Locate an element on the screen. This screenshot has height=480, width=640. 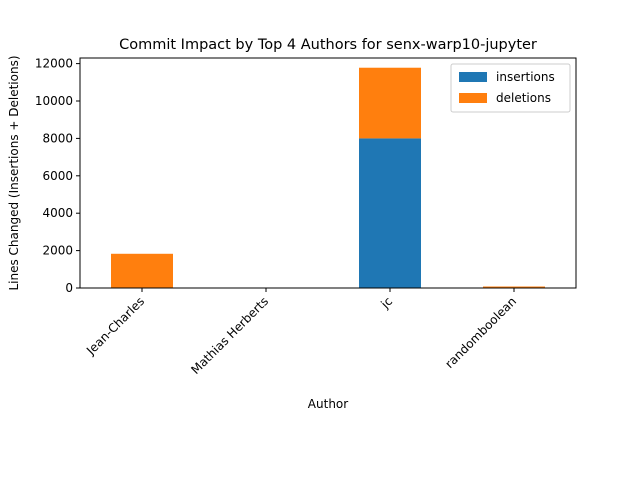
y-tick-label-1: 2000 is located at coordinates (57, 251).